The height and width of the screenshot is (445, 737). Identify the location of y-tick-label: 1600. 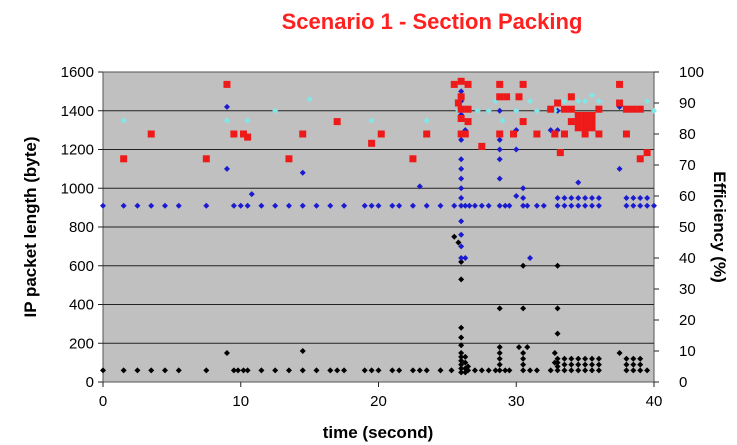
(77, 72).